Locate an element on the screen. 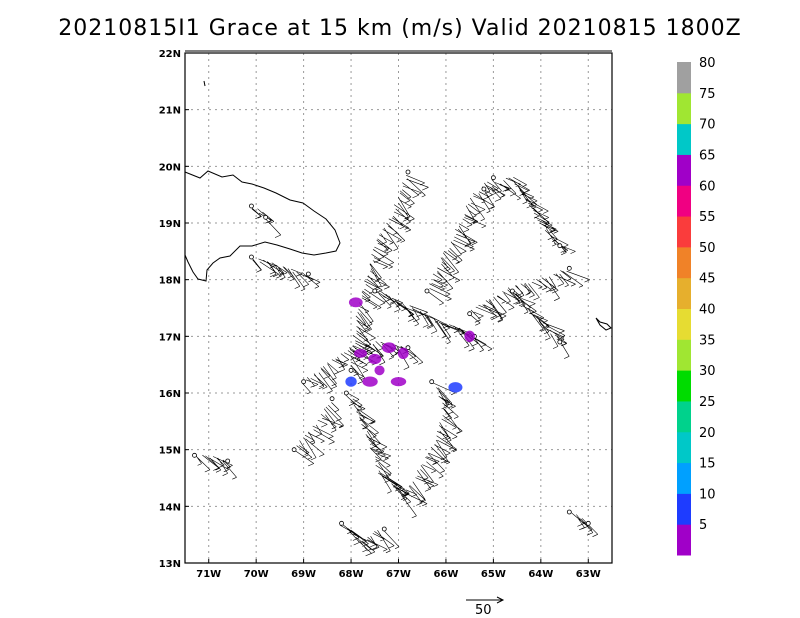 The height and width of the screenshot is (618, 800). colorbar-label: 25 is located at coordinates (707, 402).